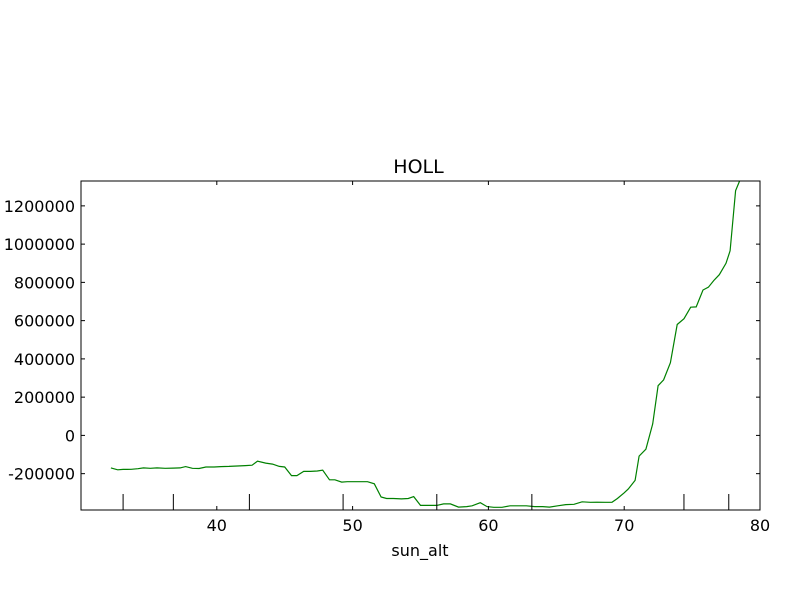 This screenshot has width=800, height=600. What do you see at coordinates (44, 397) in the screenshot?
I see `y-tick-label: 200000` at bounding box center [44, 397].